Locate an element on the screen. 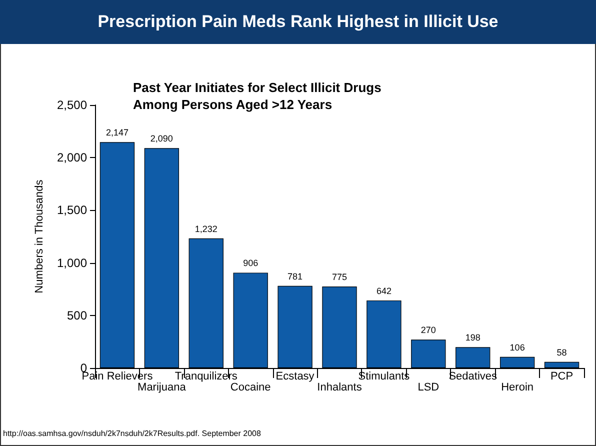 The width and height of the screenshot is (596, 446). data-label: 781 is located at coordinates (295, 276).